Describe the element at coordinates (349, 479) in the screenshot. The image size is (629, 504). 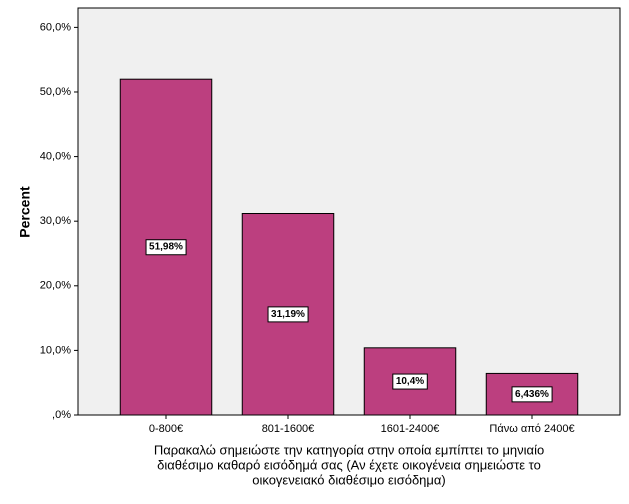
I see `x-axis-title: οικογενειακό διαθέσιμο εισόδημα)` at that location.